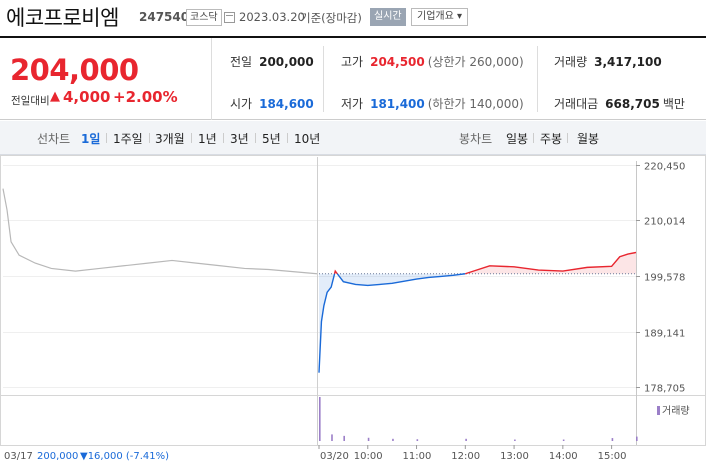 This screenshot has height=466, width=706. Describe the element at coordinates (207, 139) in the screenshot. I see `tab-1year: 1년` at that location.